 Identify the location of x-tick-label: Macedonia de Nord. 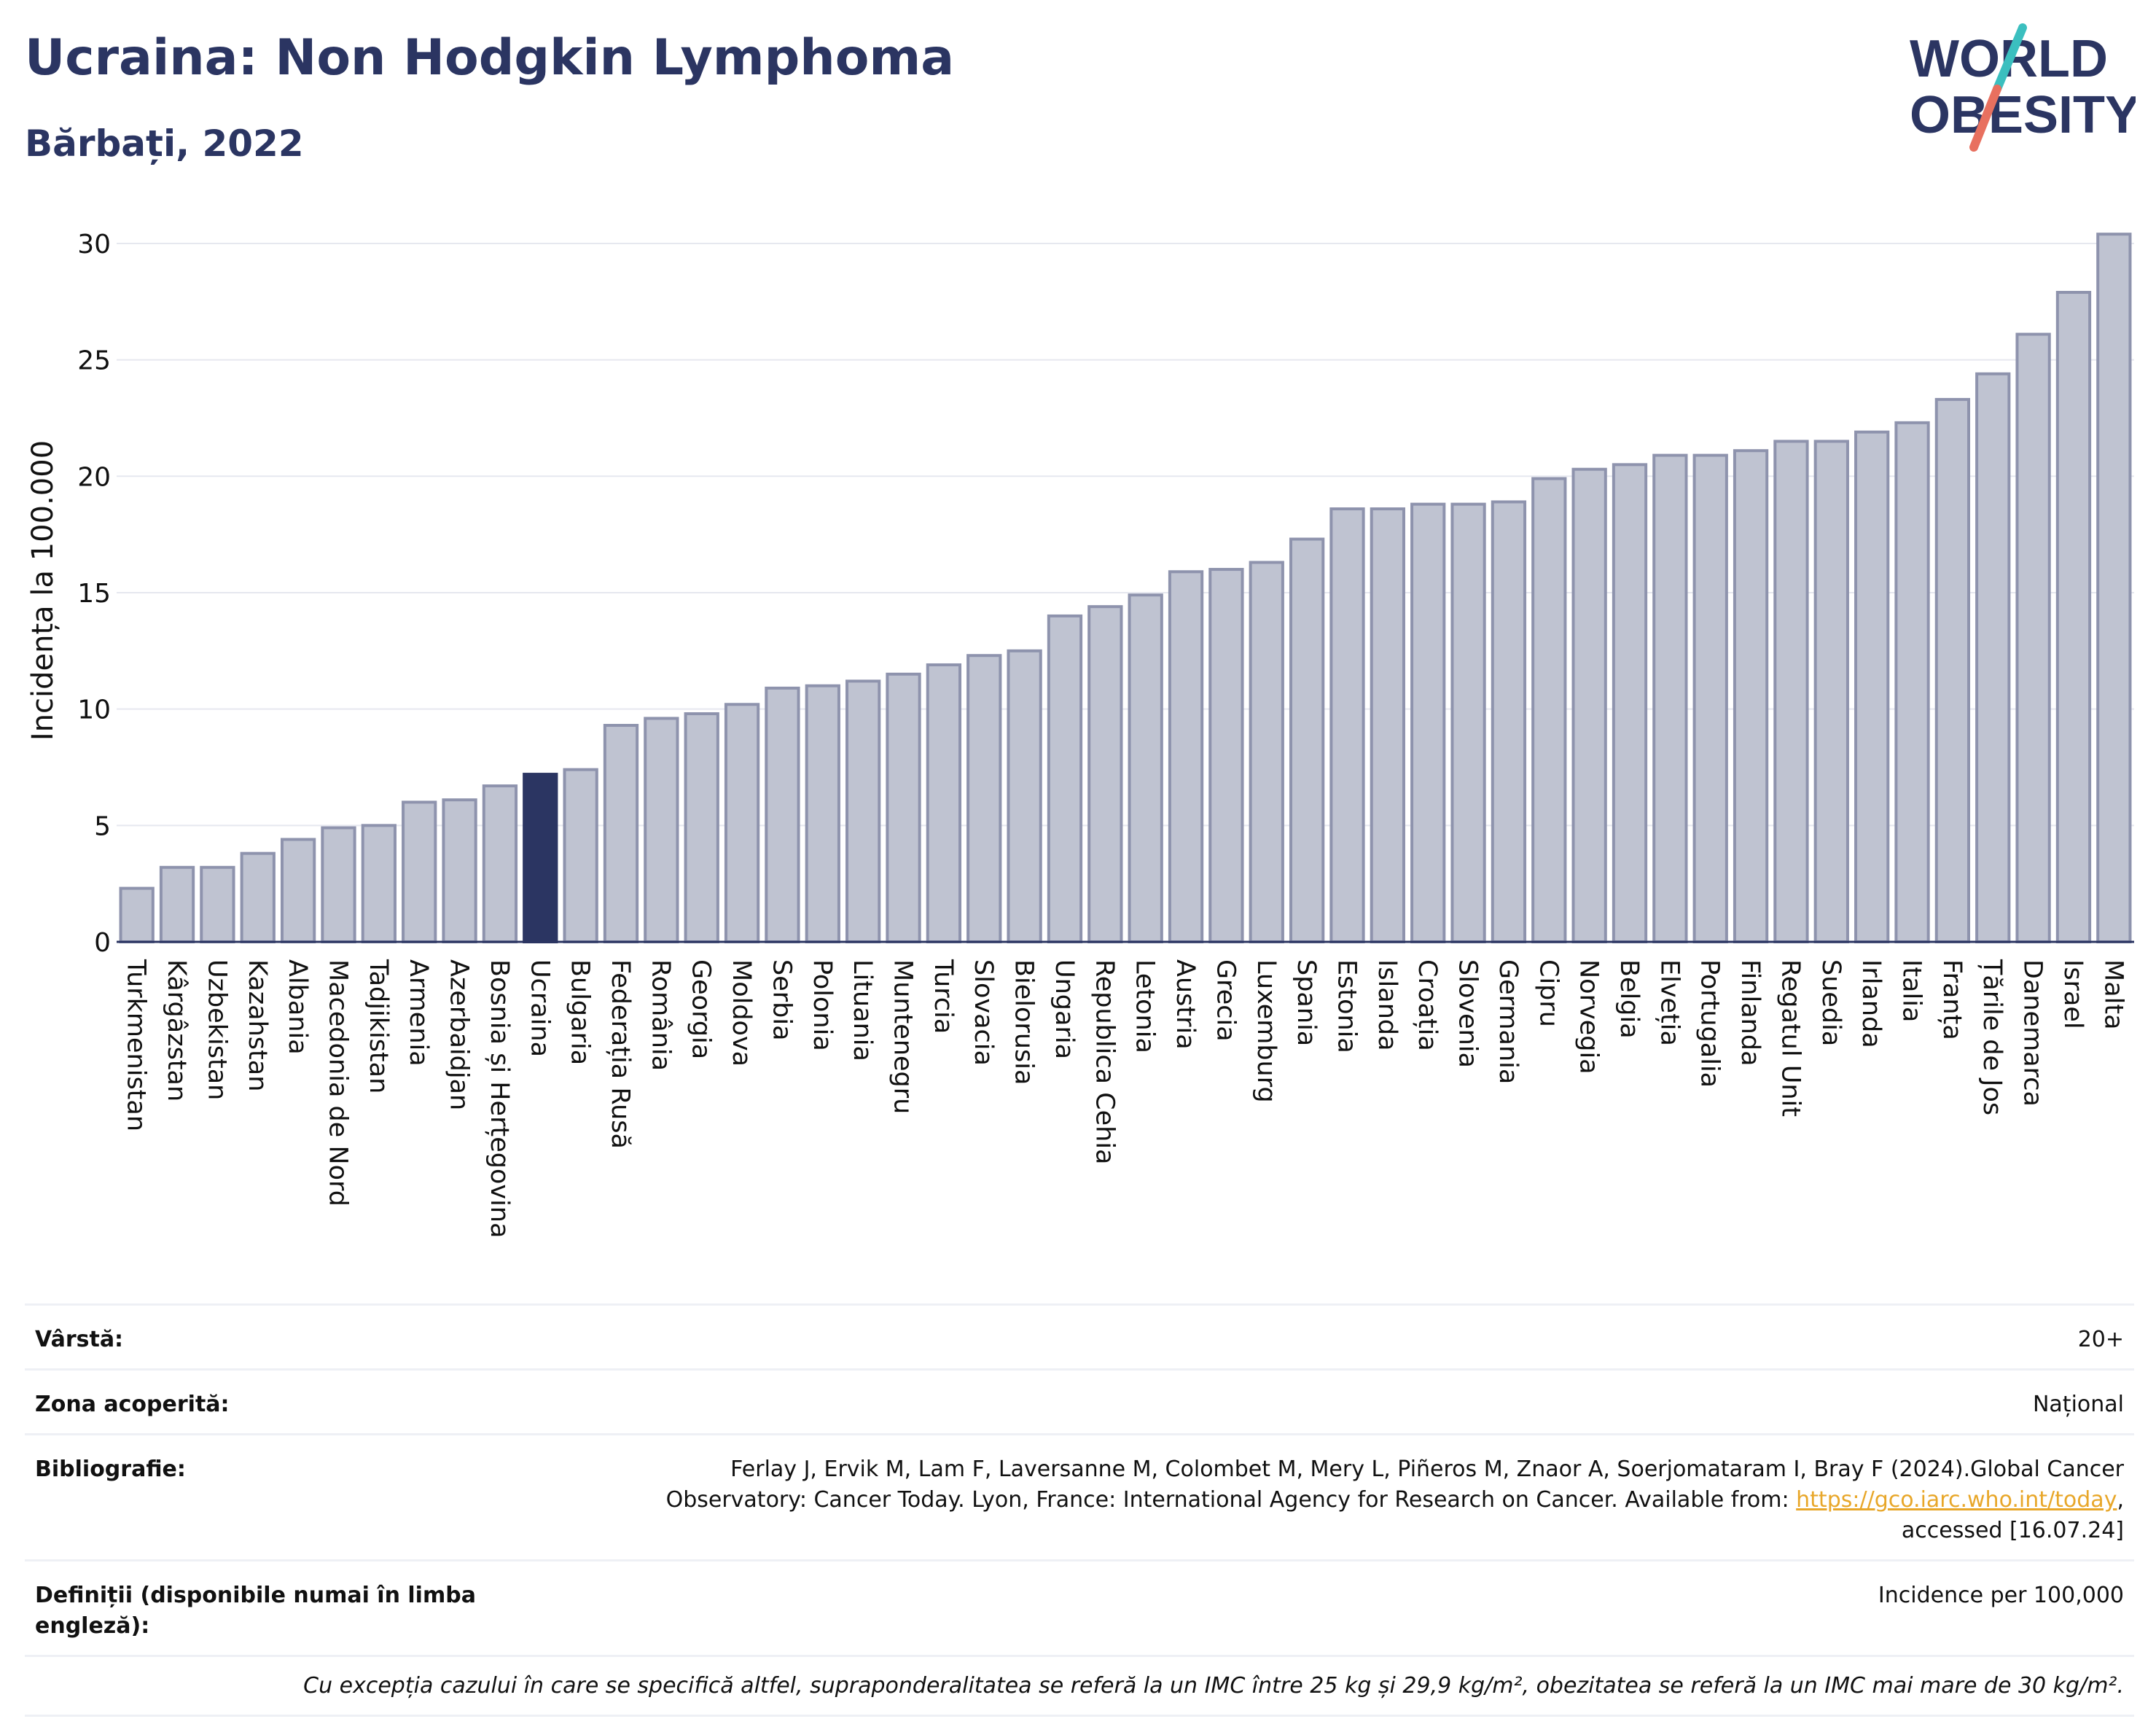
(338, 1082).